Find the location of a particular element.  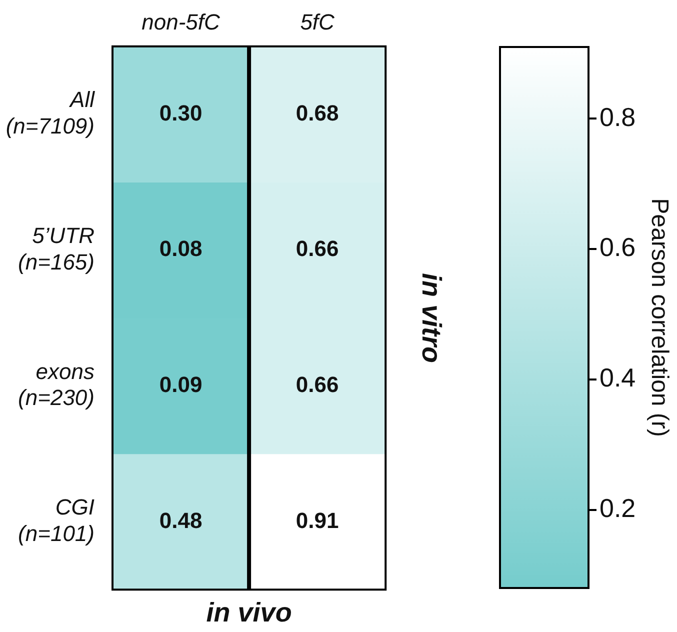

x-axis-title: in vivo is located at coordinates (249, 612).